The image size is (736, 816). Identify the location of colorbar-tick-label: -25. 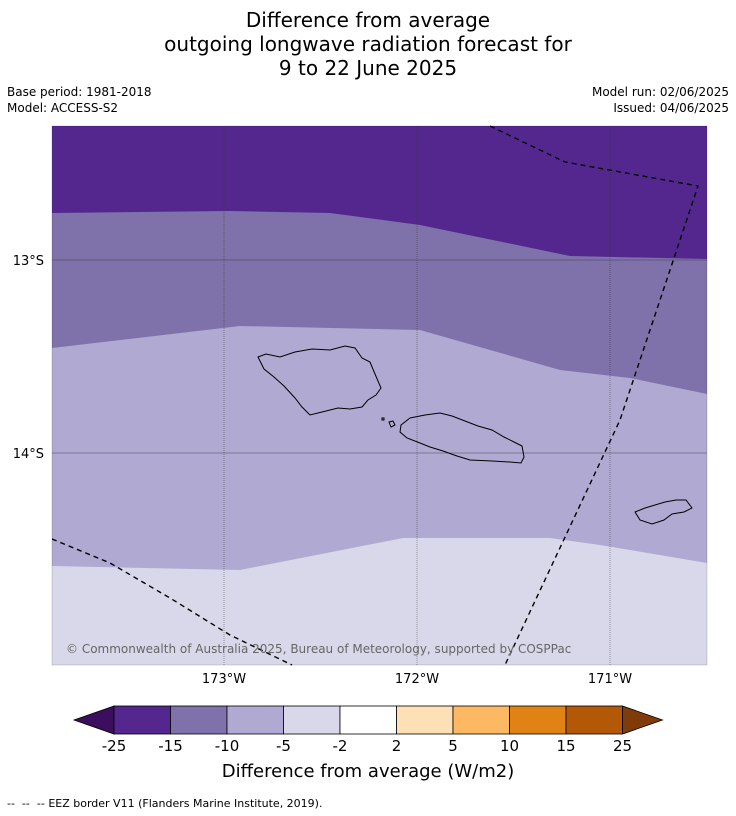
(114, 746).